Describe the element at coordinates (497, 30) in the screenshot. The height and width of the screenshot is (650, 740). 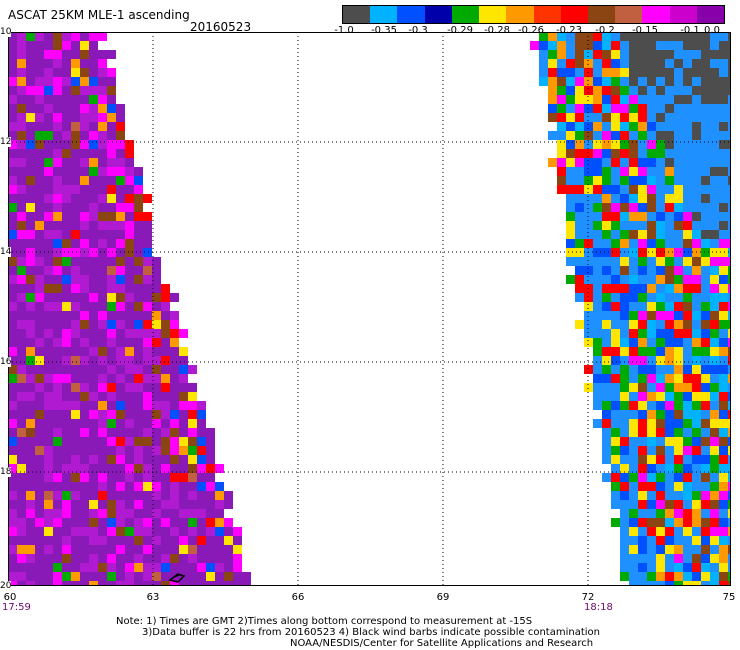
I see `color-scale-label: -0.28` at that location.